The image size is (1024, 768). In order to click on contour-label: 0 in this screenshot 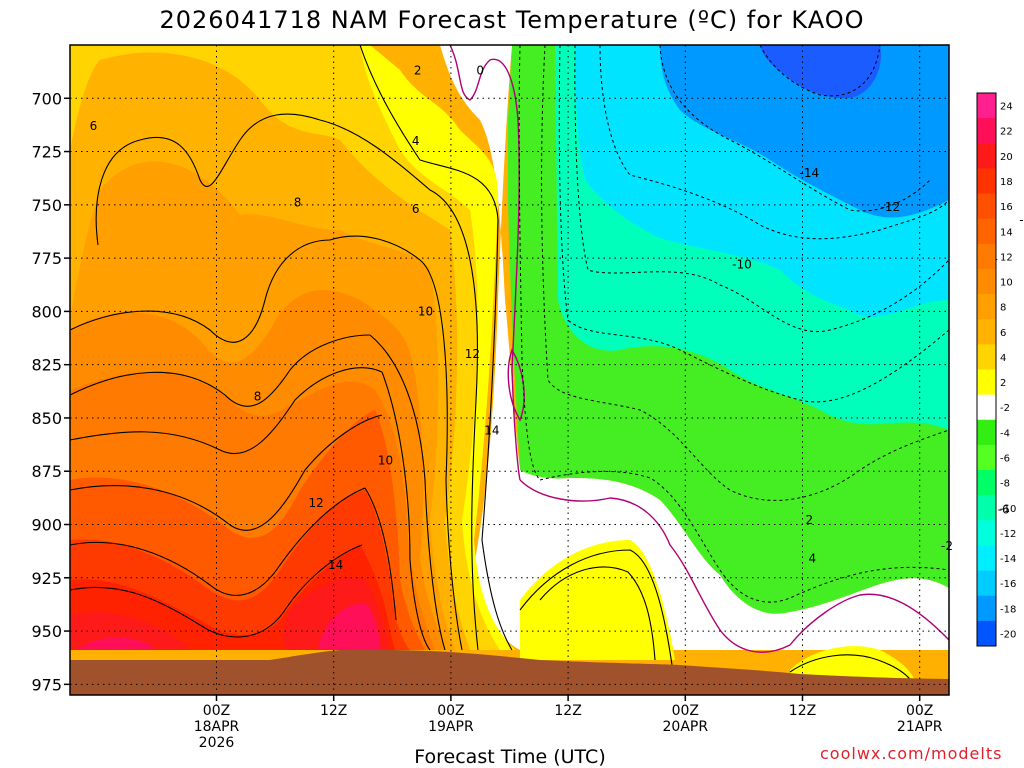, I will do `click(480, 71)`.